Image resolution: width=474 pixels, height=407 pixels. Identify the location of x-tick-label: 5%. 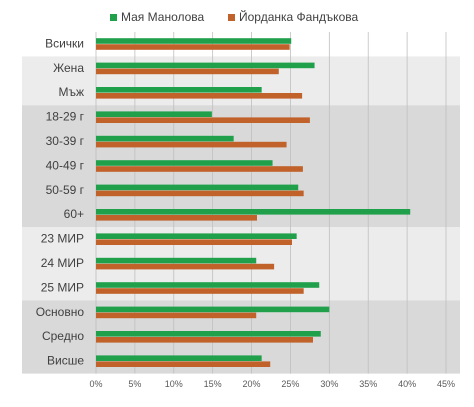
(134, 384).